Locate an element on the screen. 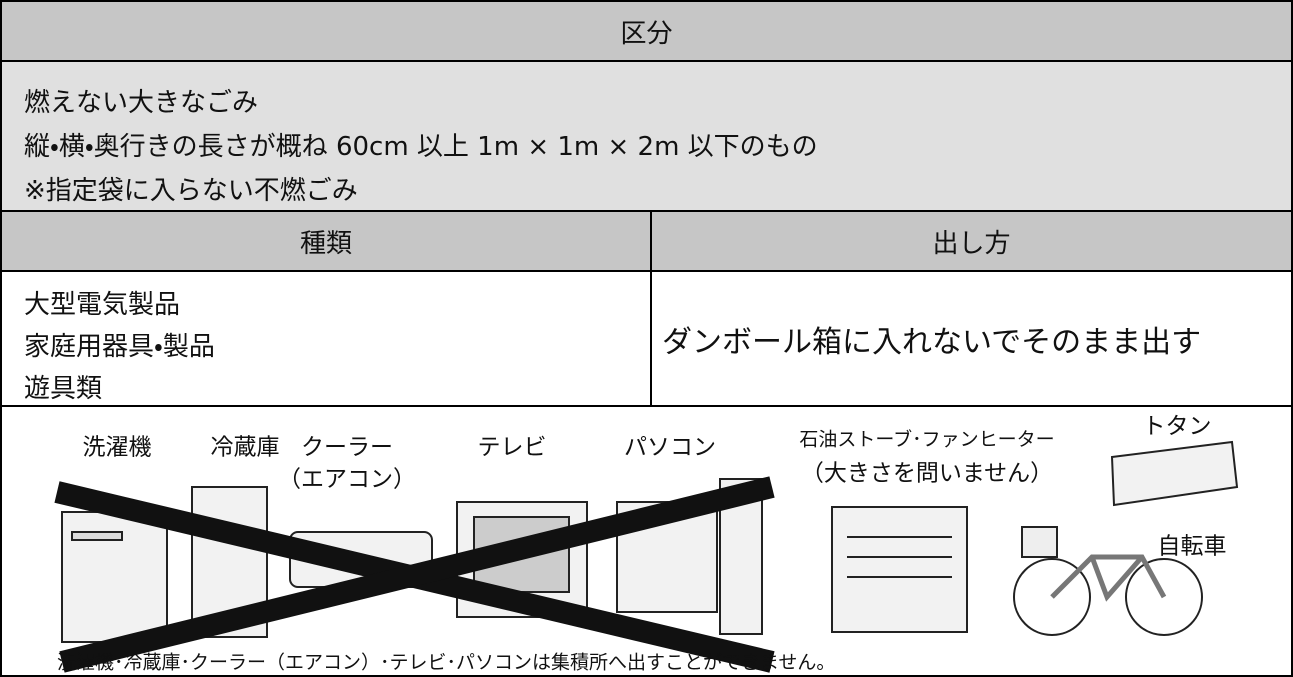 This screenshot has width=1293, height=677. method-cell: ダンボール箱に入れないでそのまま出す is located at coordinates (971, 339).